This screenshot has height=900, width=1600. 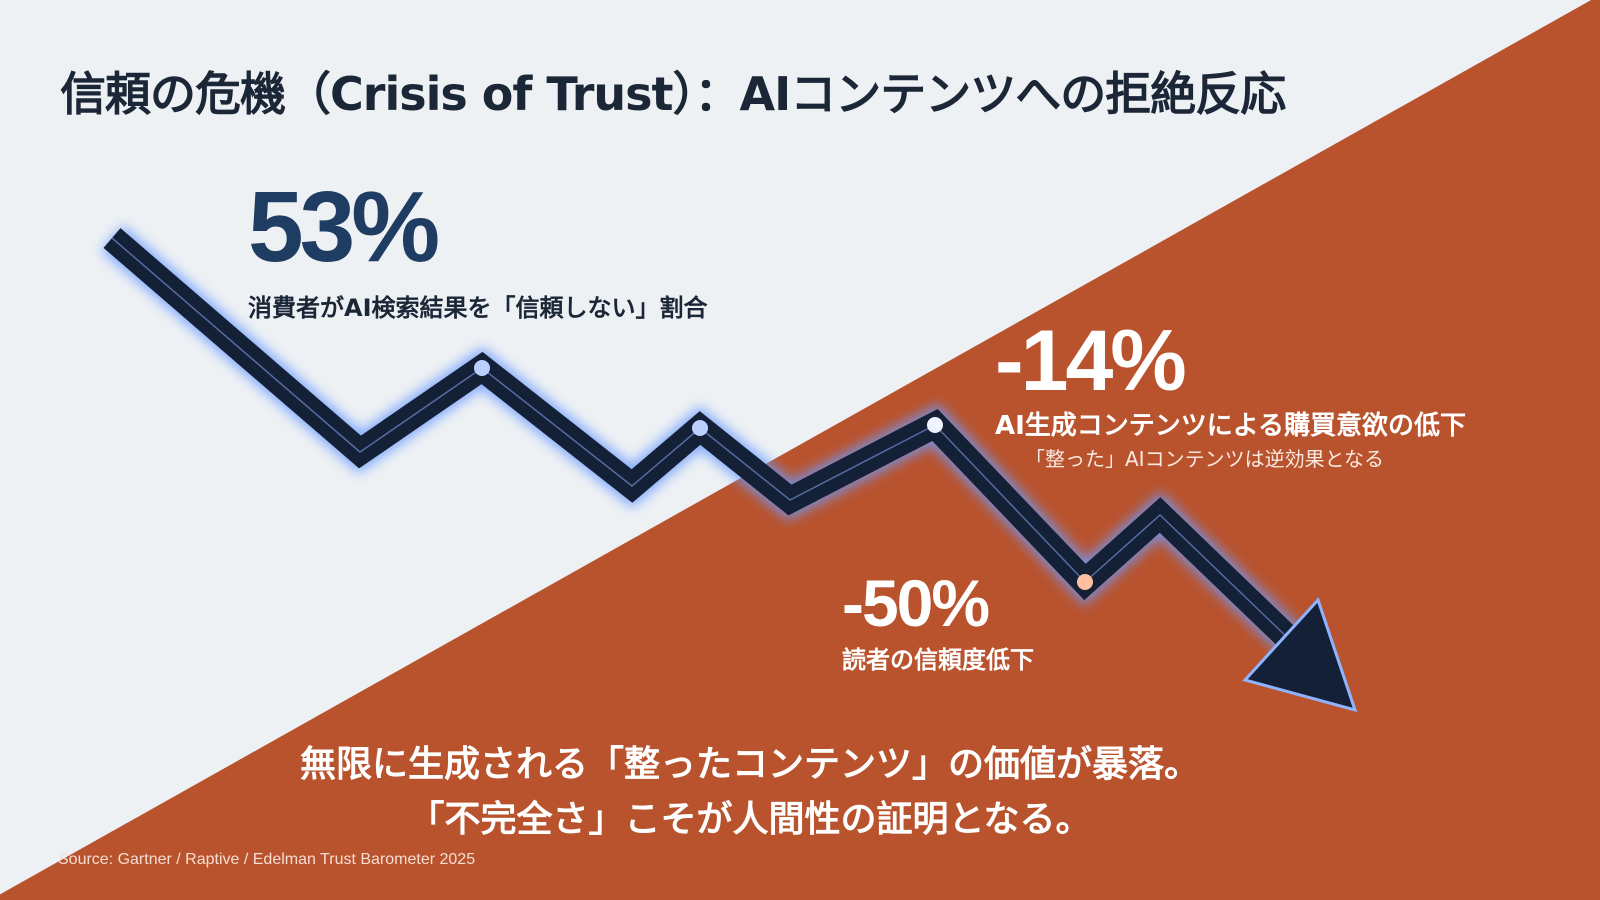 What do you see at coordinates (344, 227) in the screenshot?
I see `stat-value-distrust: 53%` at bounding box center [344, 227].